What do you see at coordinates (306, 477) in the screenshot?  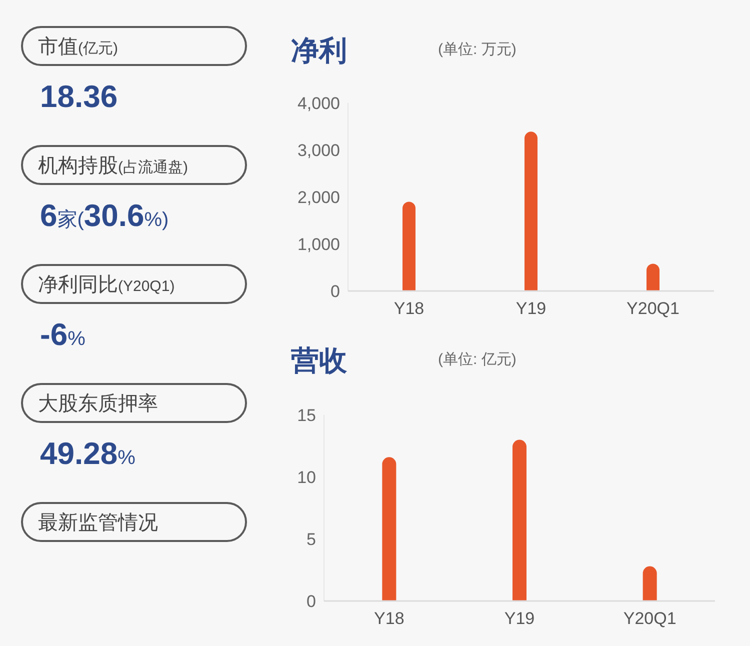 I see `y-tick-label: 10` at bounding box center [306, 477].